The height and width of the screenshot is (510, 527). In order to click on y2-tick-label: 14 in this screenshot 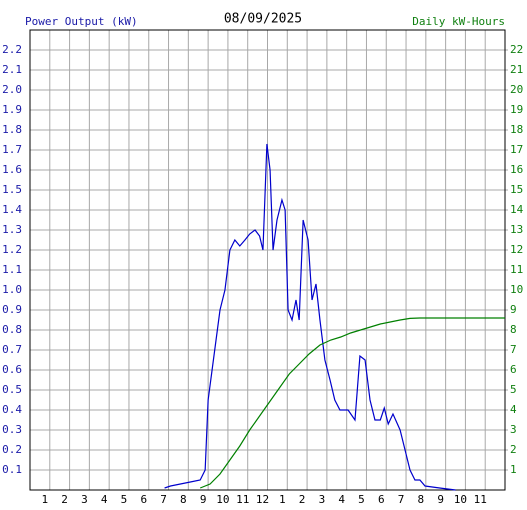, I will do `click(517, 209)`.